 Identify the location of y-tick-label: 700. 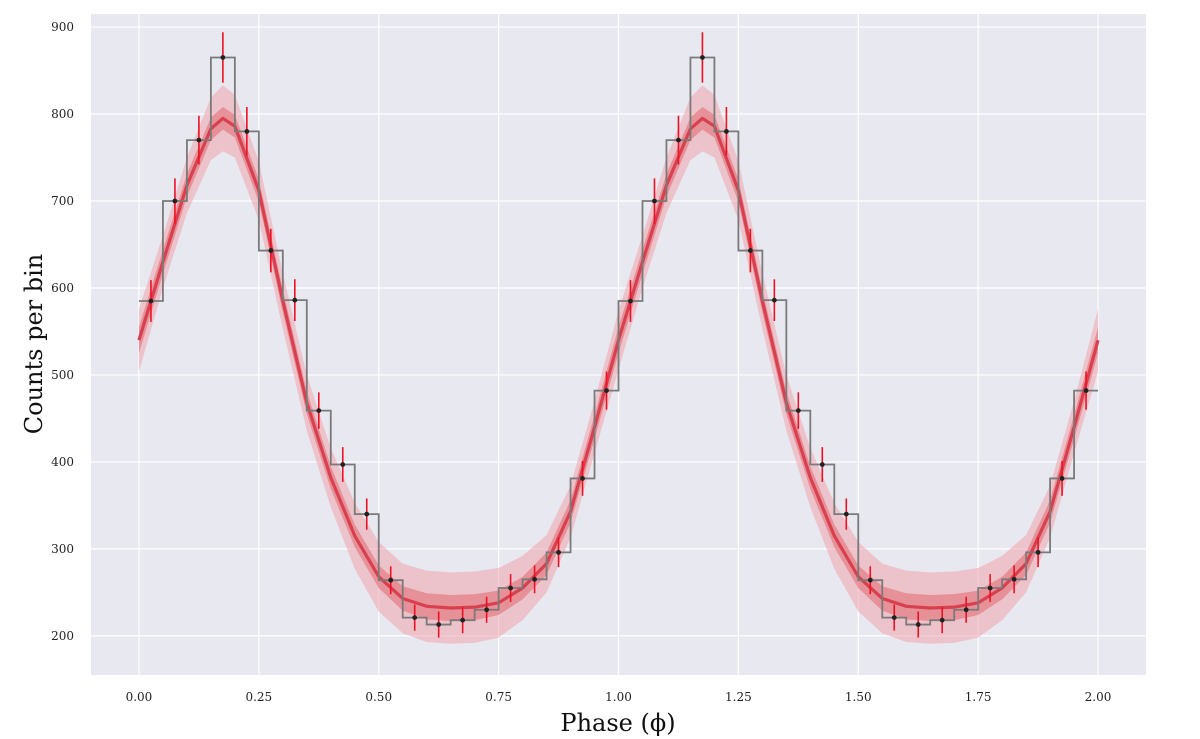
(62, 201).